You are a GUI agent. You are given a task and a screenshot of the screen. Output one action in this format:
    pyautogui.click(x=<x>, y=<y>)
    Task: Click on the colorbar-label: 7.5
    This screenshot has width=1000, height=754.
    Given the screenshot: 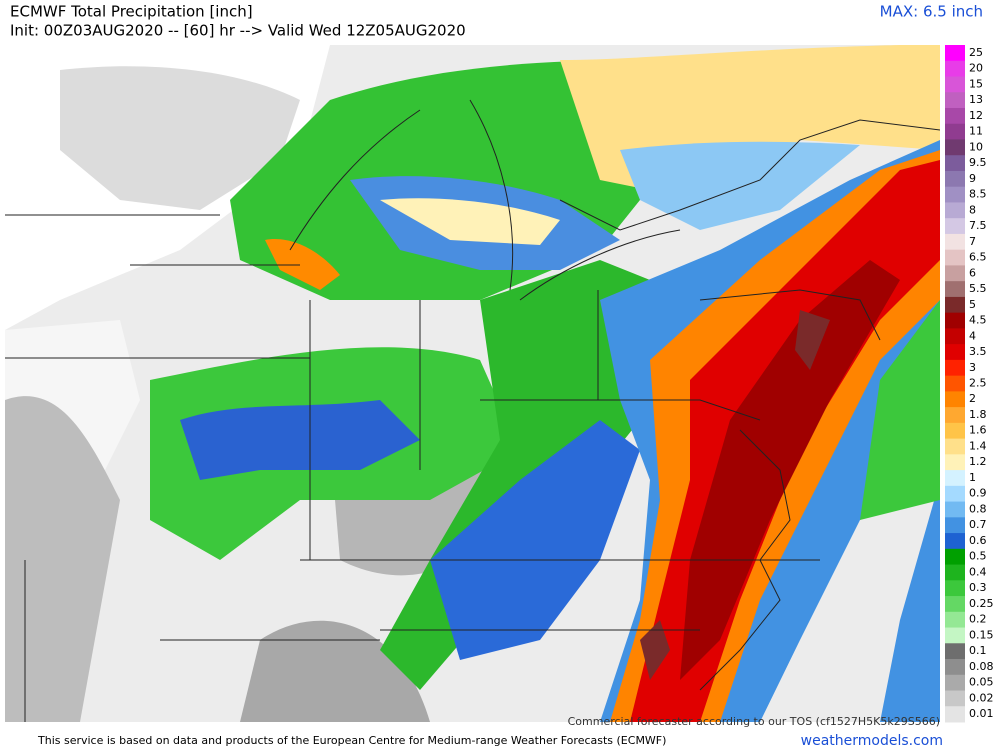 What is the action you would take?
    pyautogui.click(x=978, y=225)
    